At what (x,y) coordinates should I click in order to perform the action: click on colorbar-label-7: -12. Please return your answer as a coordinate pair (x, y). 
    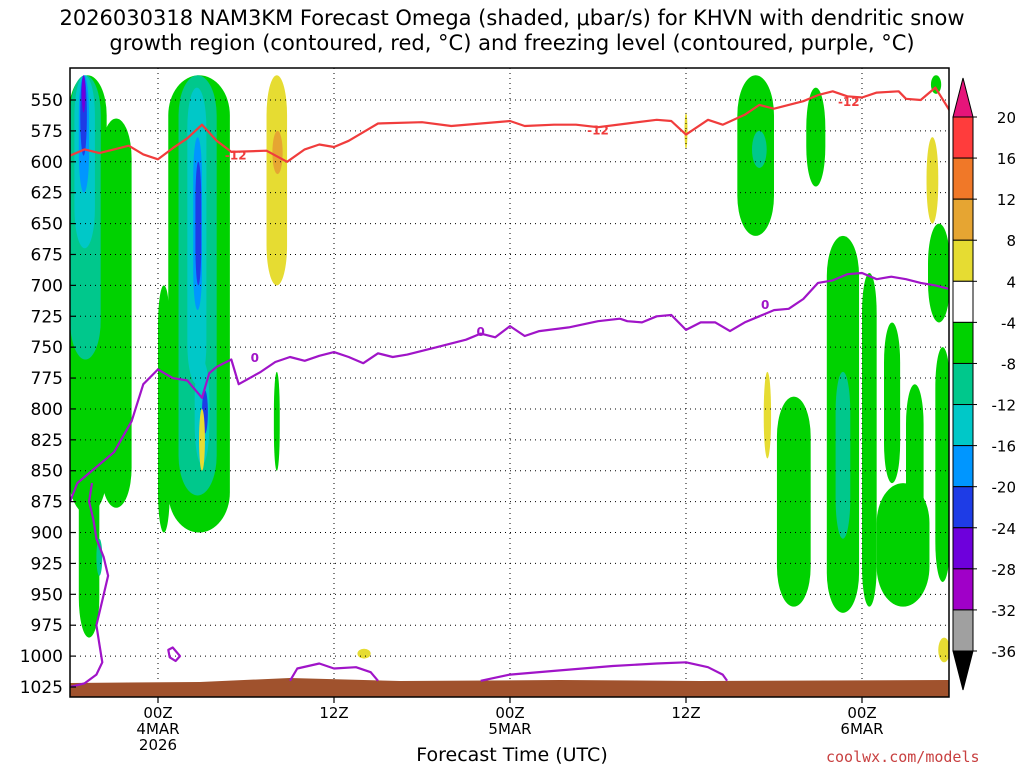
    Looking at the image, I should click on (1004, 406).